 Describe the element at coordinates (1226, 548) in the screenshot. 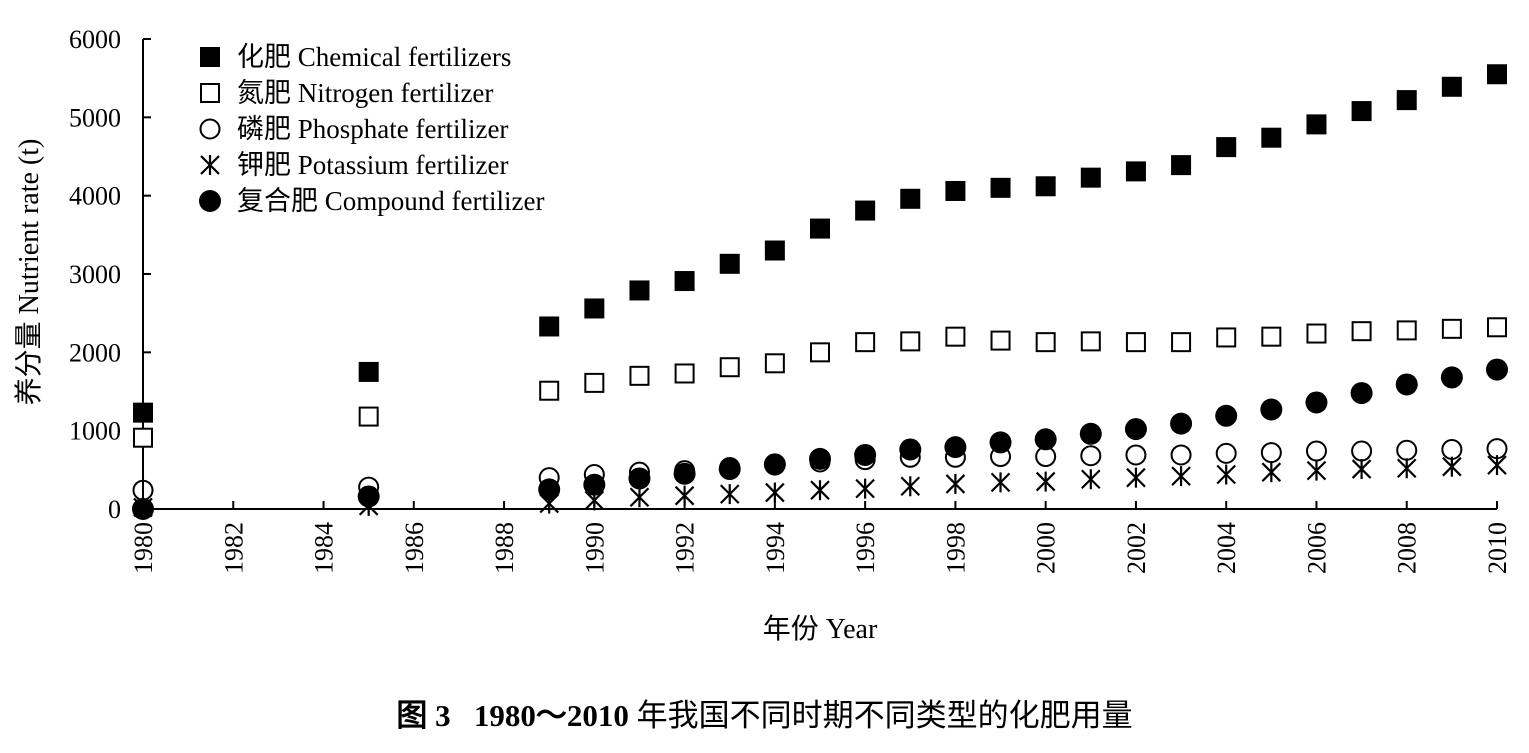

I see `x-tick-label: 2004` at that location.